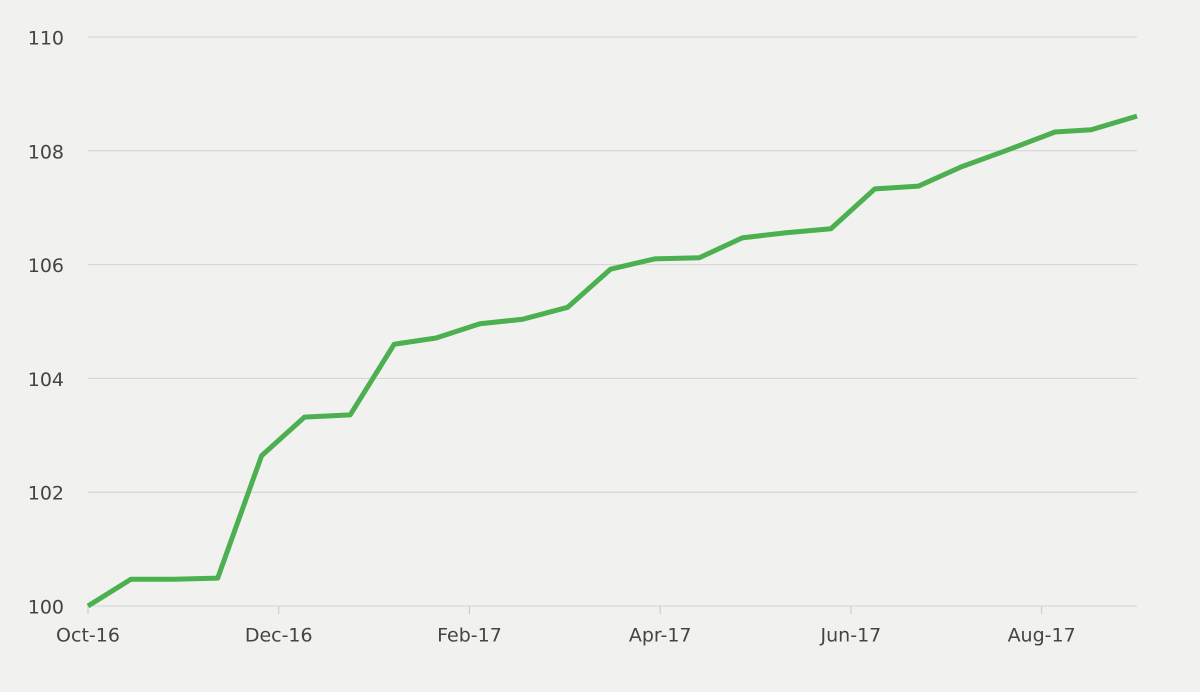 Image resolution: width=1200 pixels, height=692 pixels. Describe the element at coordinates (46, 152) in the screenshot. I see `y-tick-label: 108` at that location.